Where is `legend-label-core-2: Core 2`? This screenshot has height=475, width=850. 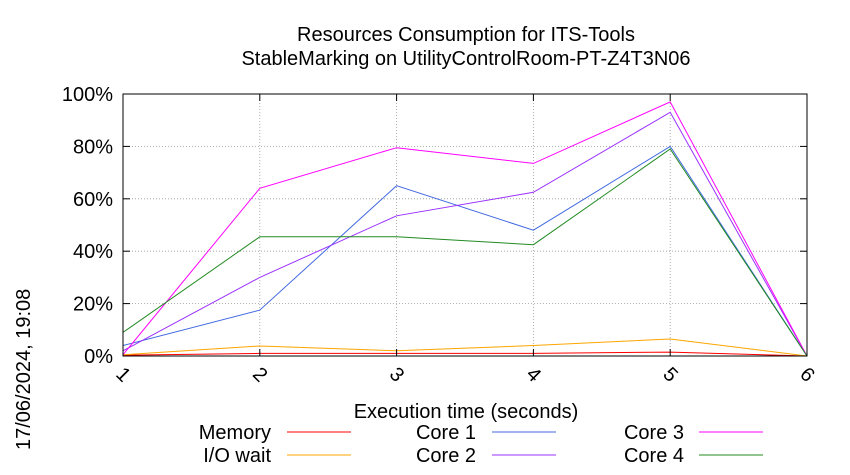
legend-label-core-2: Core 2 is located at coordinates (446, 456).